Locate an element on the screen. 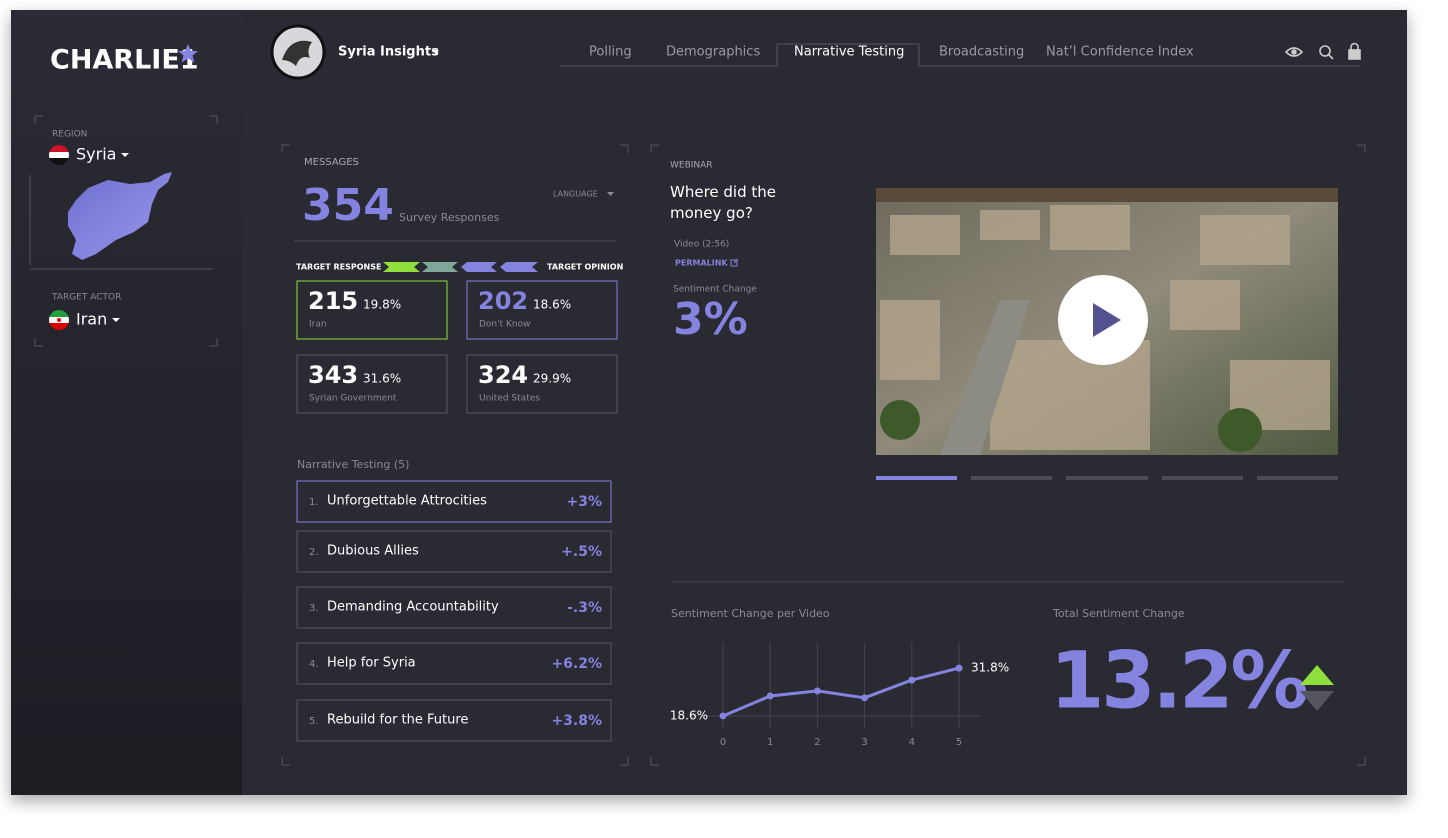 The width and height of the screenshot is (1448, 838). carousel-indicators is located at coordinates (1107, 478).